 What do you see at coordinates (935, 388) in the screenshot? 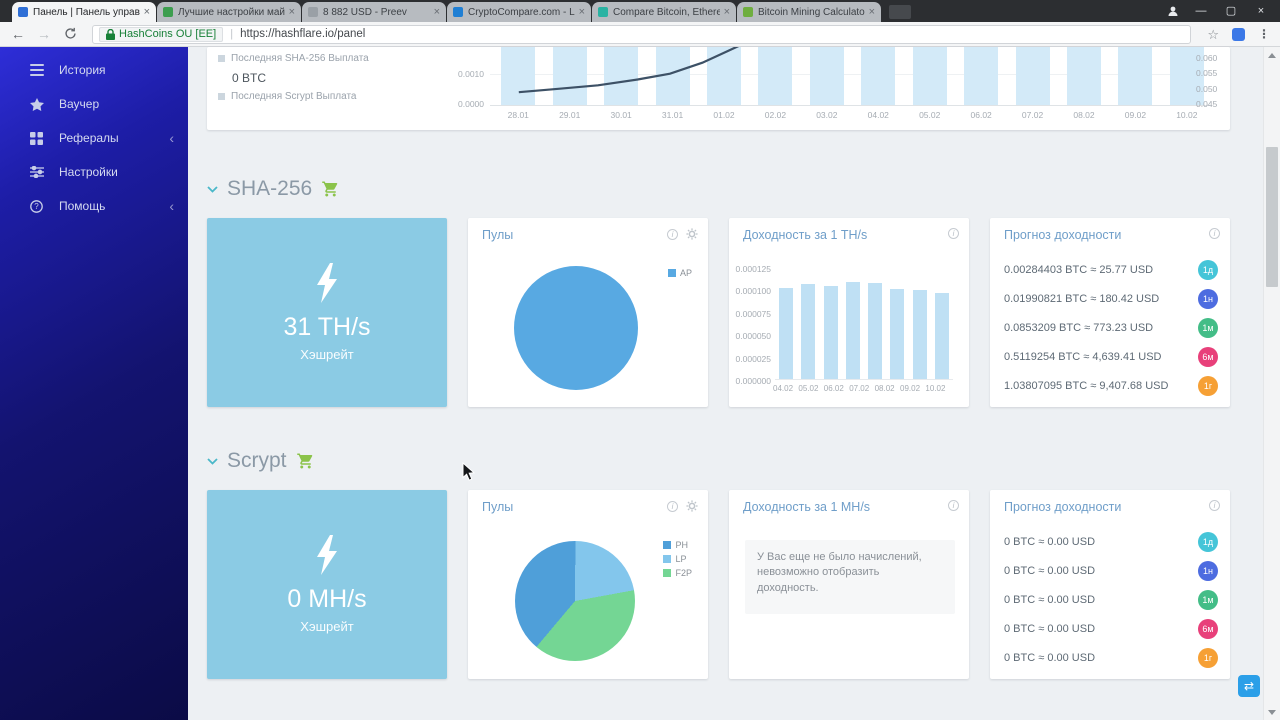
I see `x-axis-label: 10.02` at bounding box center [935, 388].